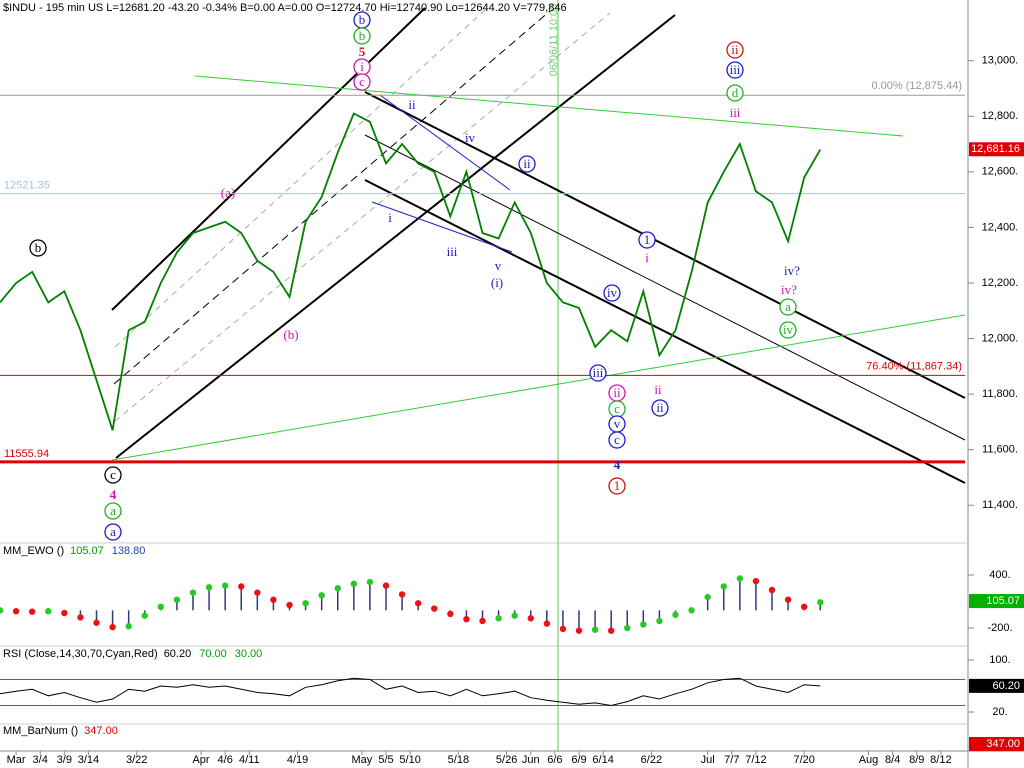 Image resolution: width=1024 pixels, height=768 pixels. I want to click on wave-label: a, so click(788, 306).